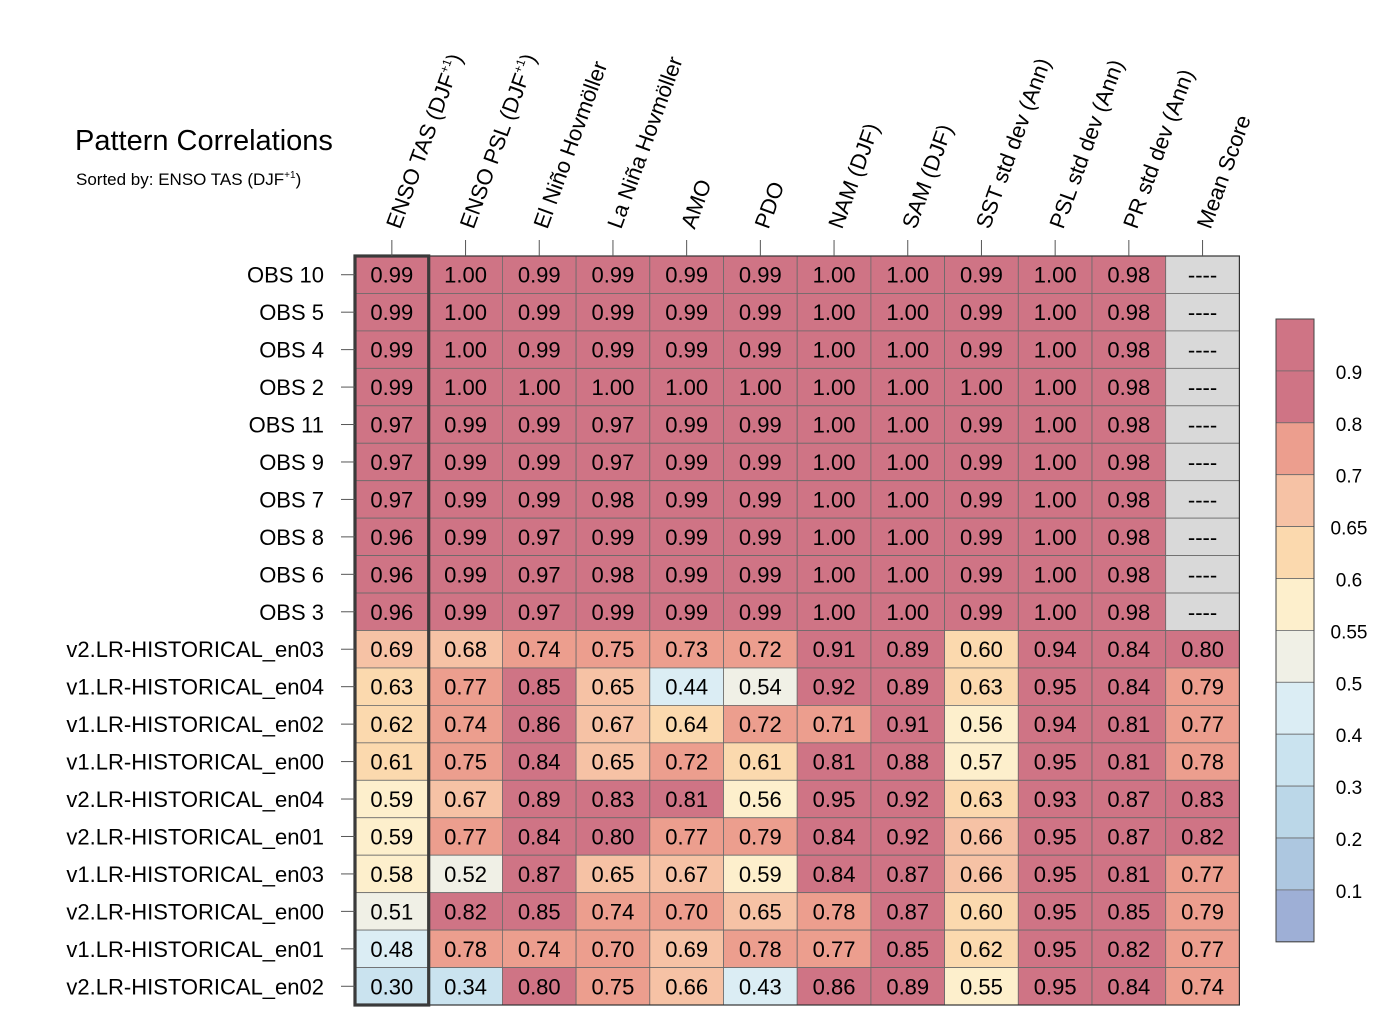  I want to click on colorbar-label: 0.8, so click(1349, 425).